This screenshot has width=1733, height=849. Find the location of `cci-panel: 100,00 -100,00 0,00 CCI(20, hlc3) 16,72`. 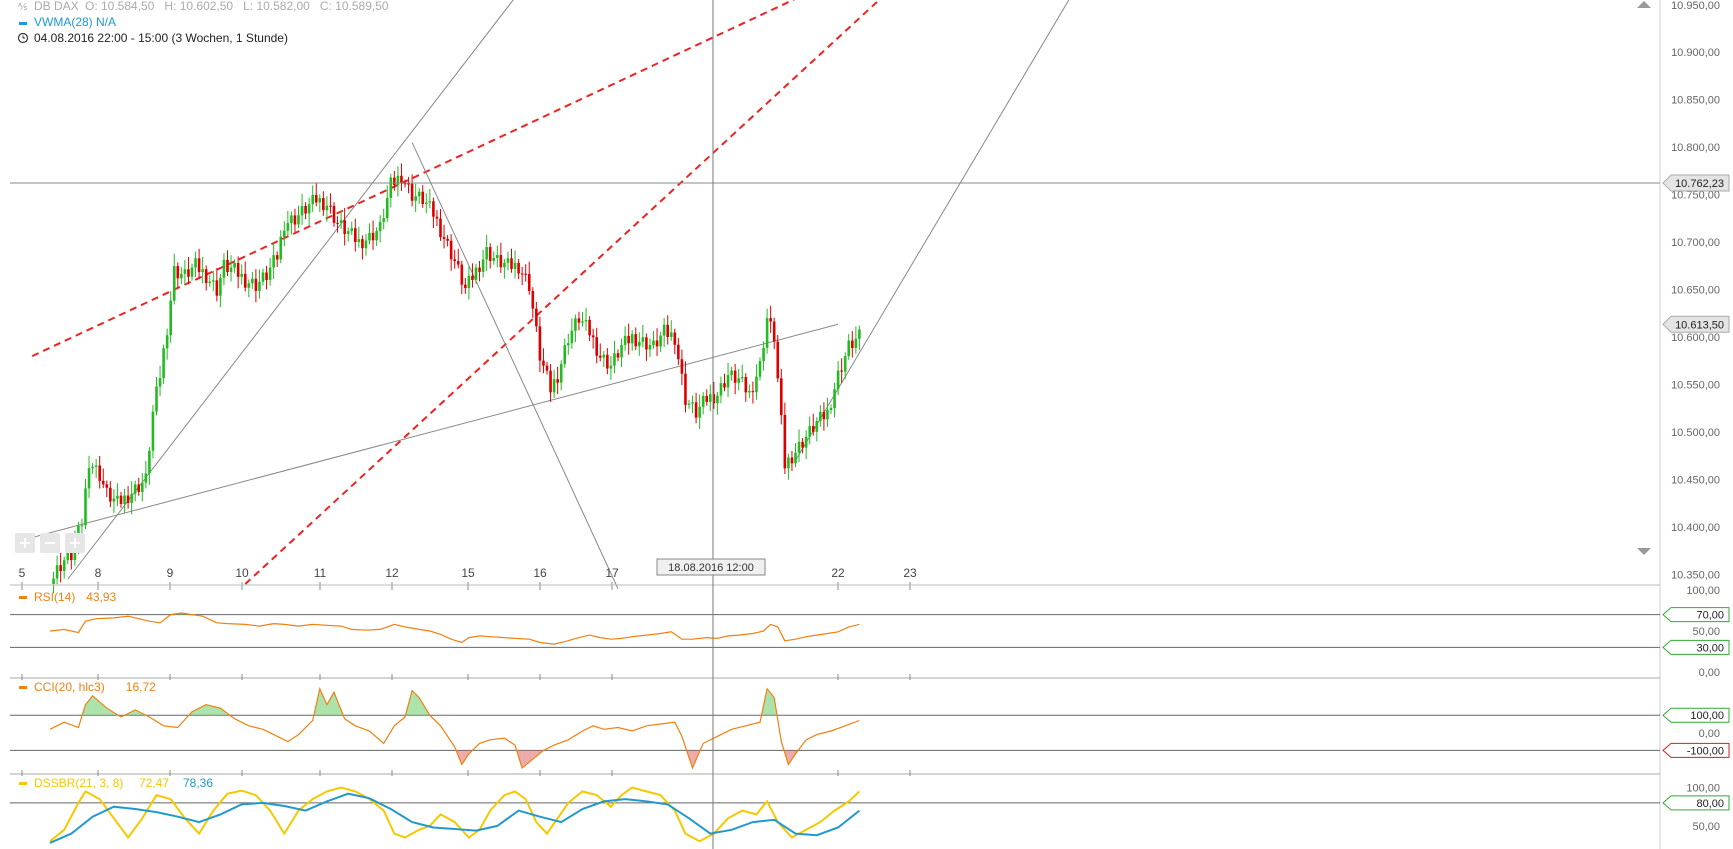

cci-panel: 100,00 -100,00 0,00 CCI(20, hlc3) 16,72 is located at coordinates (870, 728).